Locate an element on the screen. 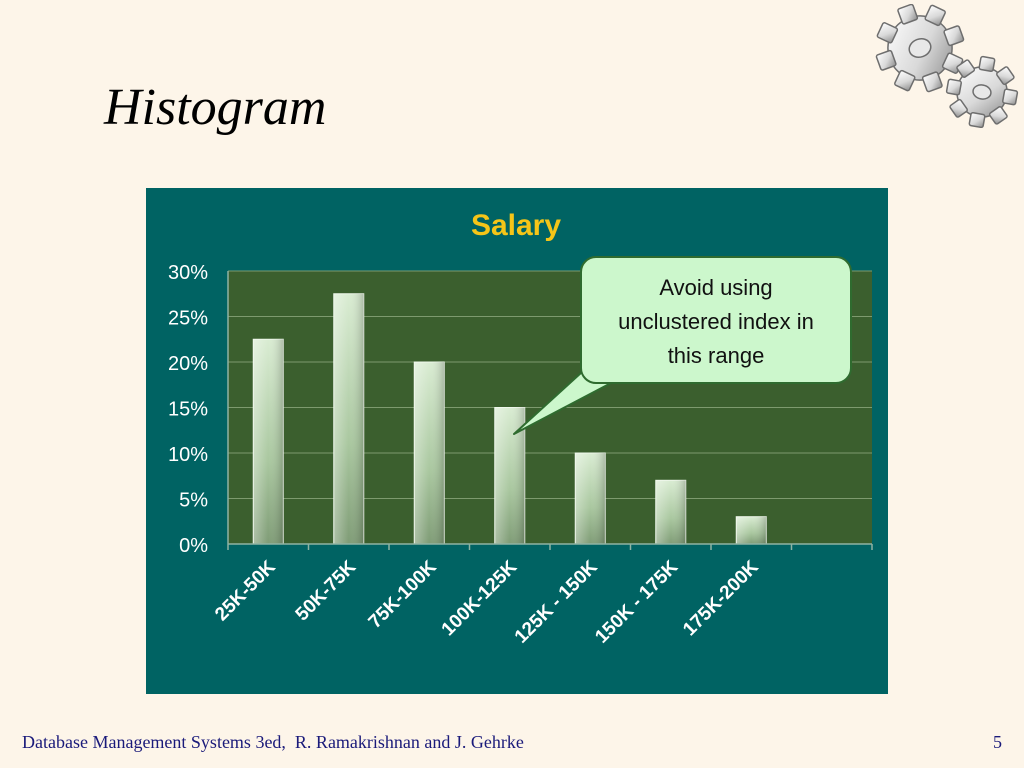  y-tick-label: 0% is located at coordinates (193, 546).